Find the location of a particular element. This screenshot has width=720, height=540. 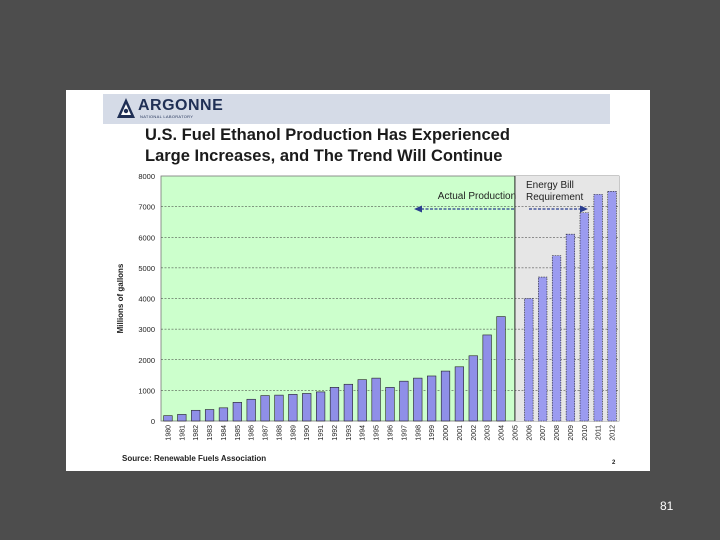

slide-footer-page: 2 is located at coordinates (614, 463).